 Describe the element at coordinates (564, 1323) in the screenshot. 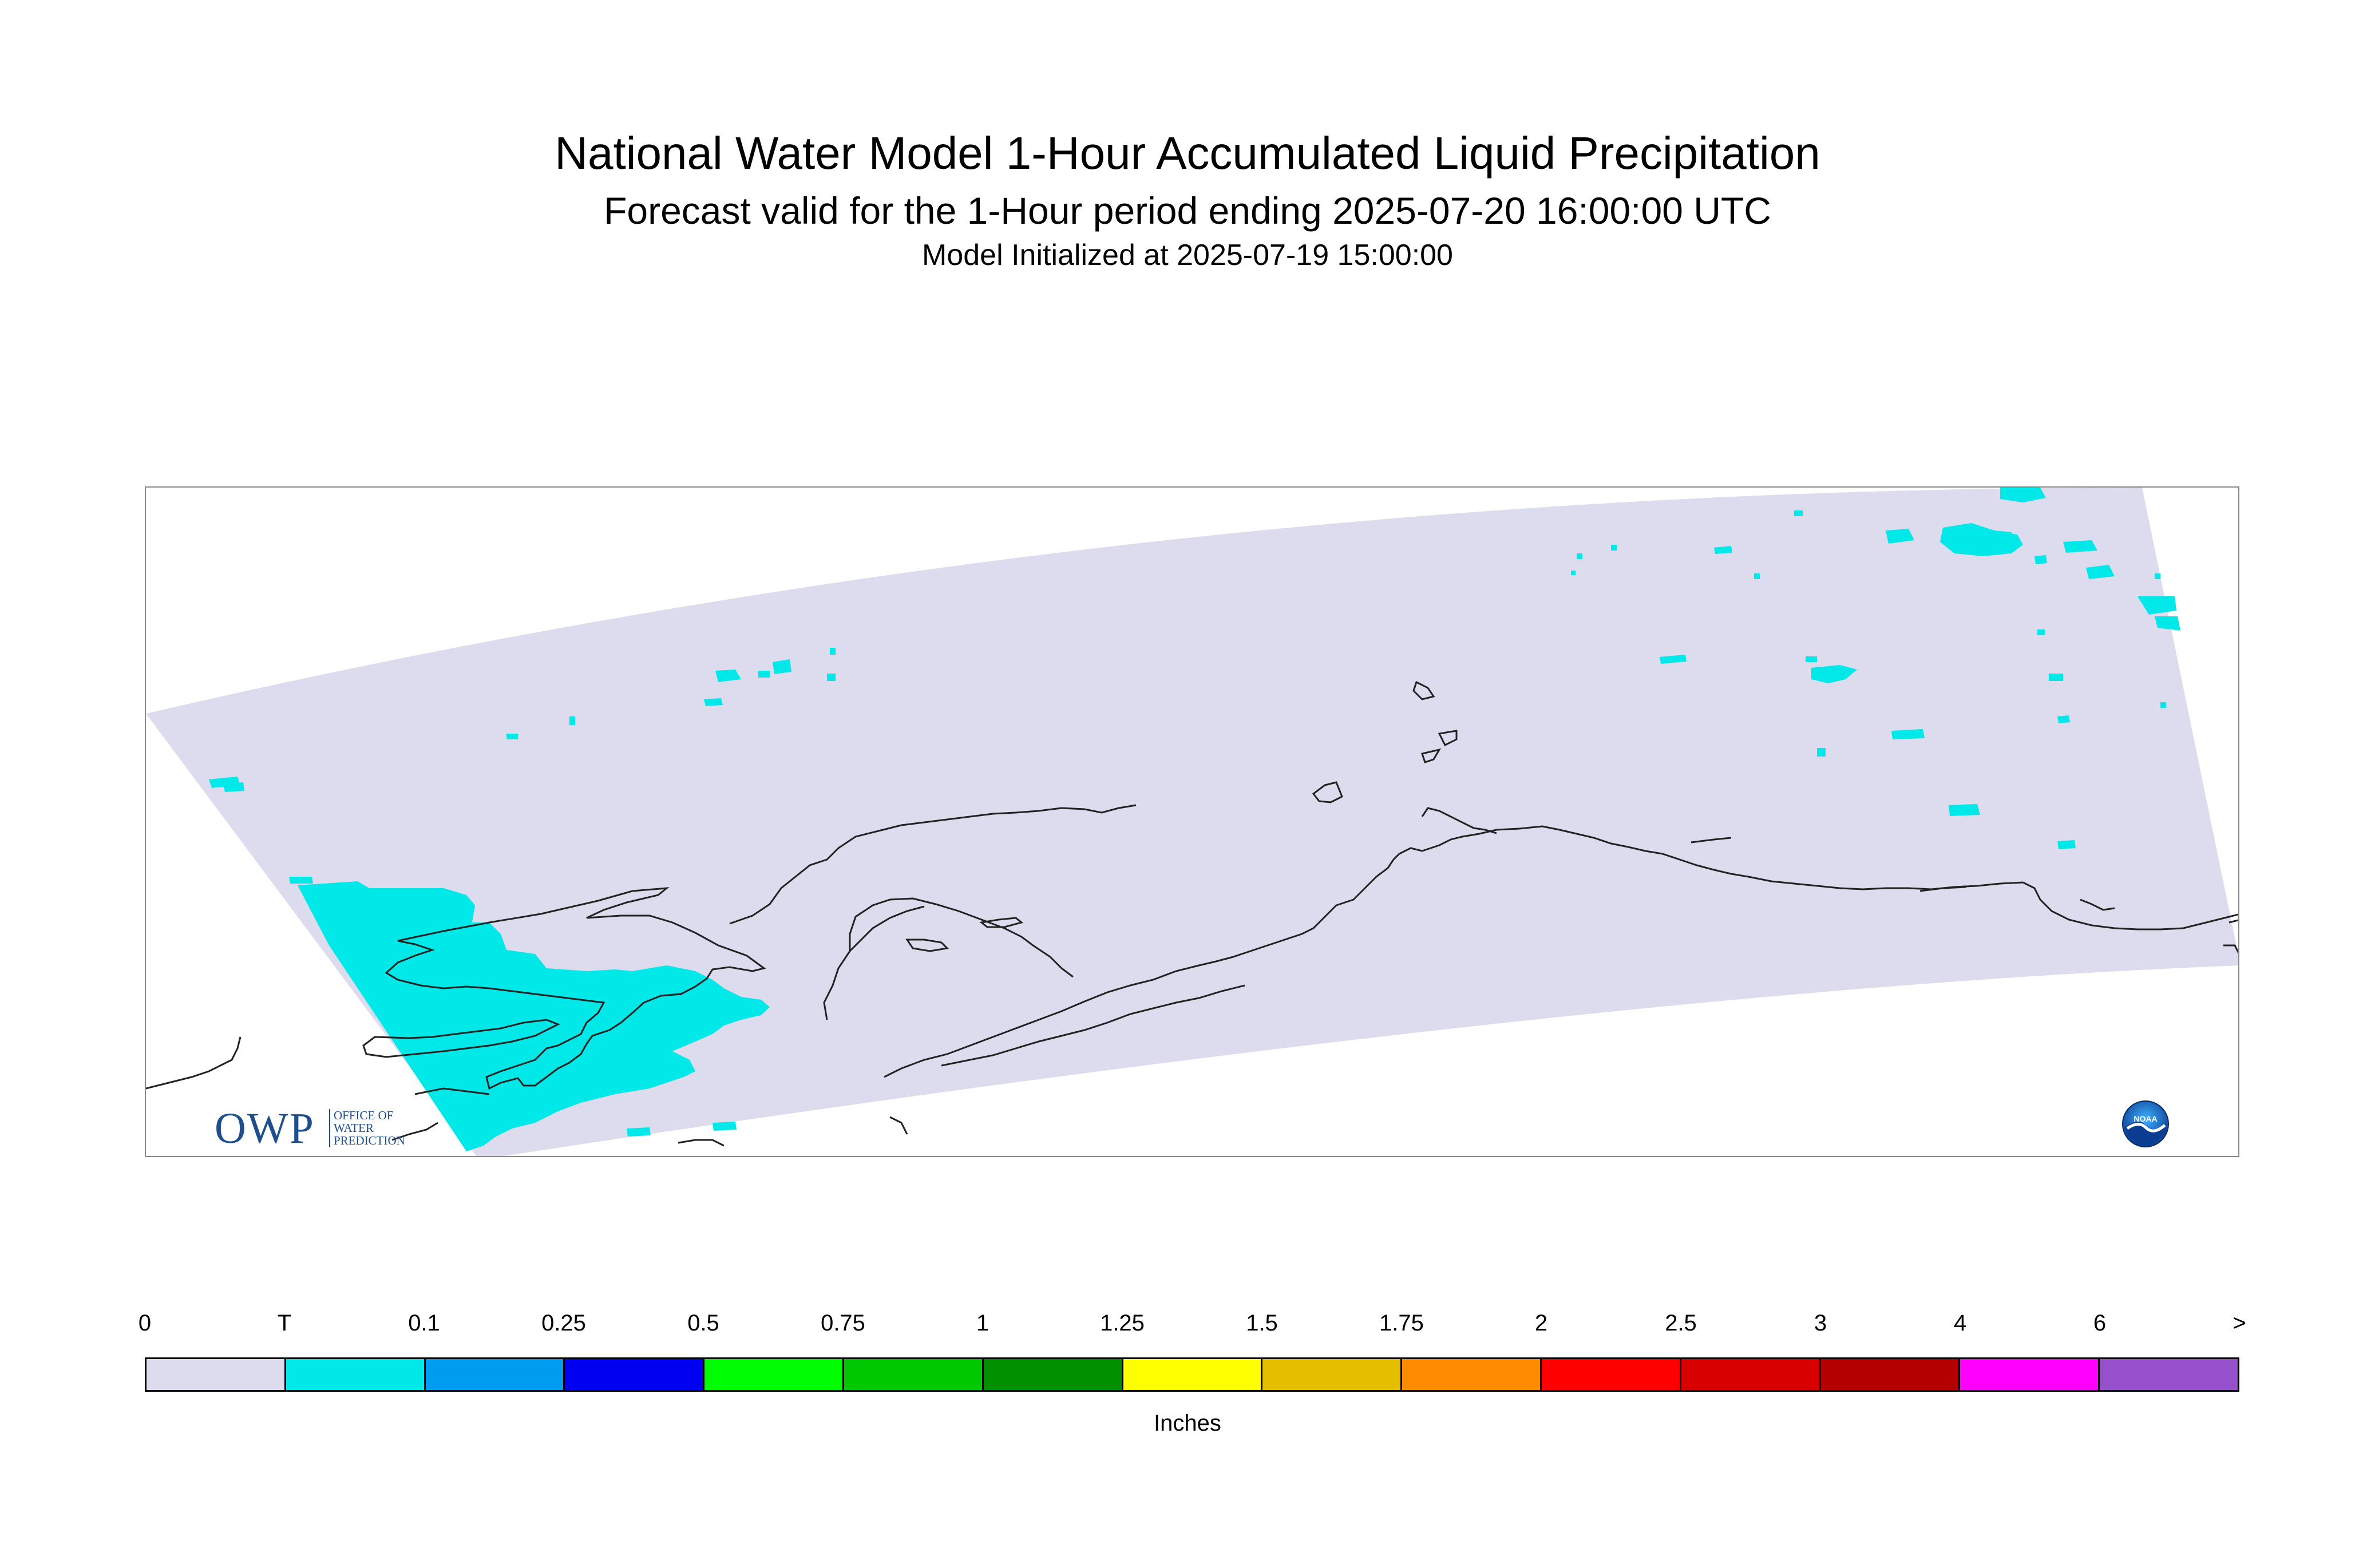

I see `legend-label-3: 0.25` at that location.